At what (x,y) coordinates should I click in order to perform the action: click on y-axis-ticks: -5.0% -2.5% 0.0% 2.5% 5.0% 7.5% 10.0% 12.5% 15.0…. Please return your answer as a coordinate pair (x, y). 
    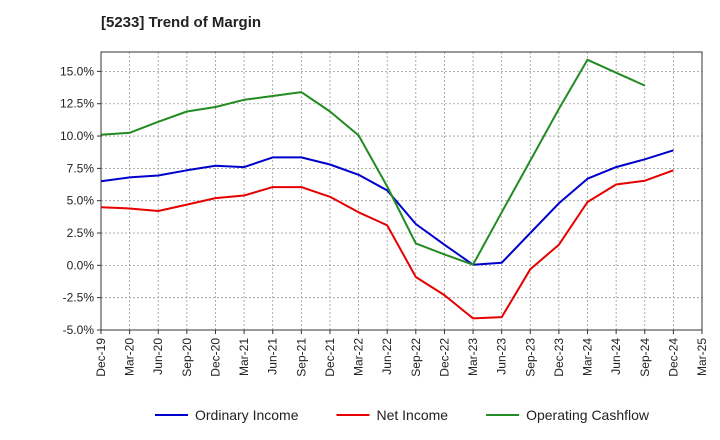
    Looking at the image, I should click on (80, 200).